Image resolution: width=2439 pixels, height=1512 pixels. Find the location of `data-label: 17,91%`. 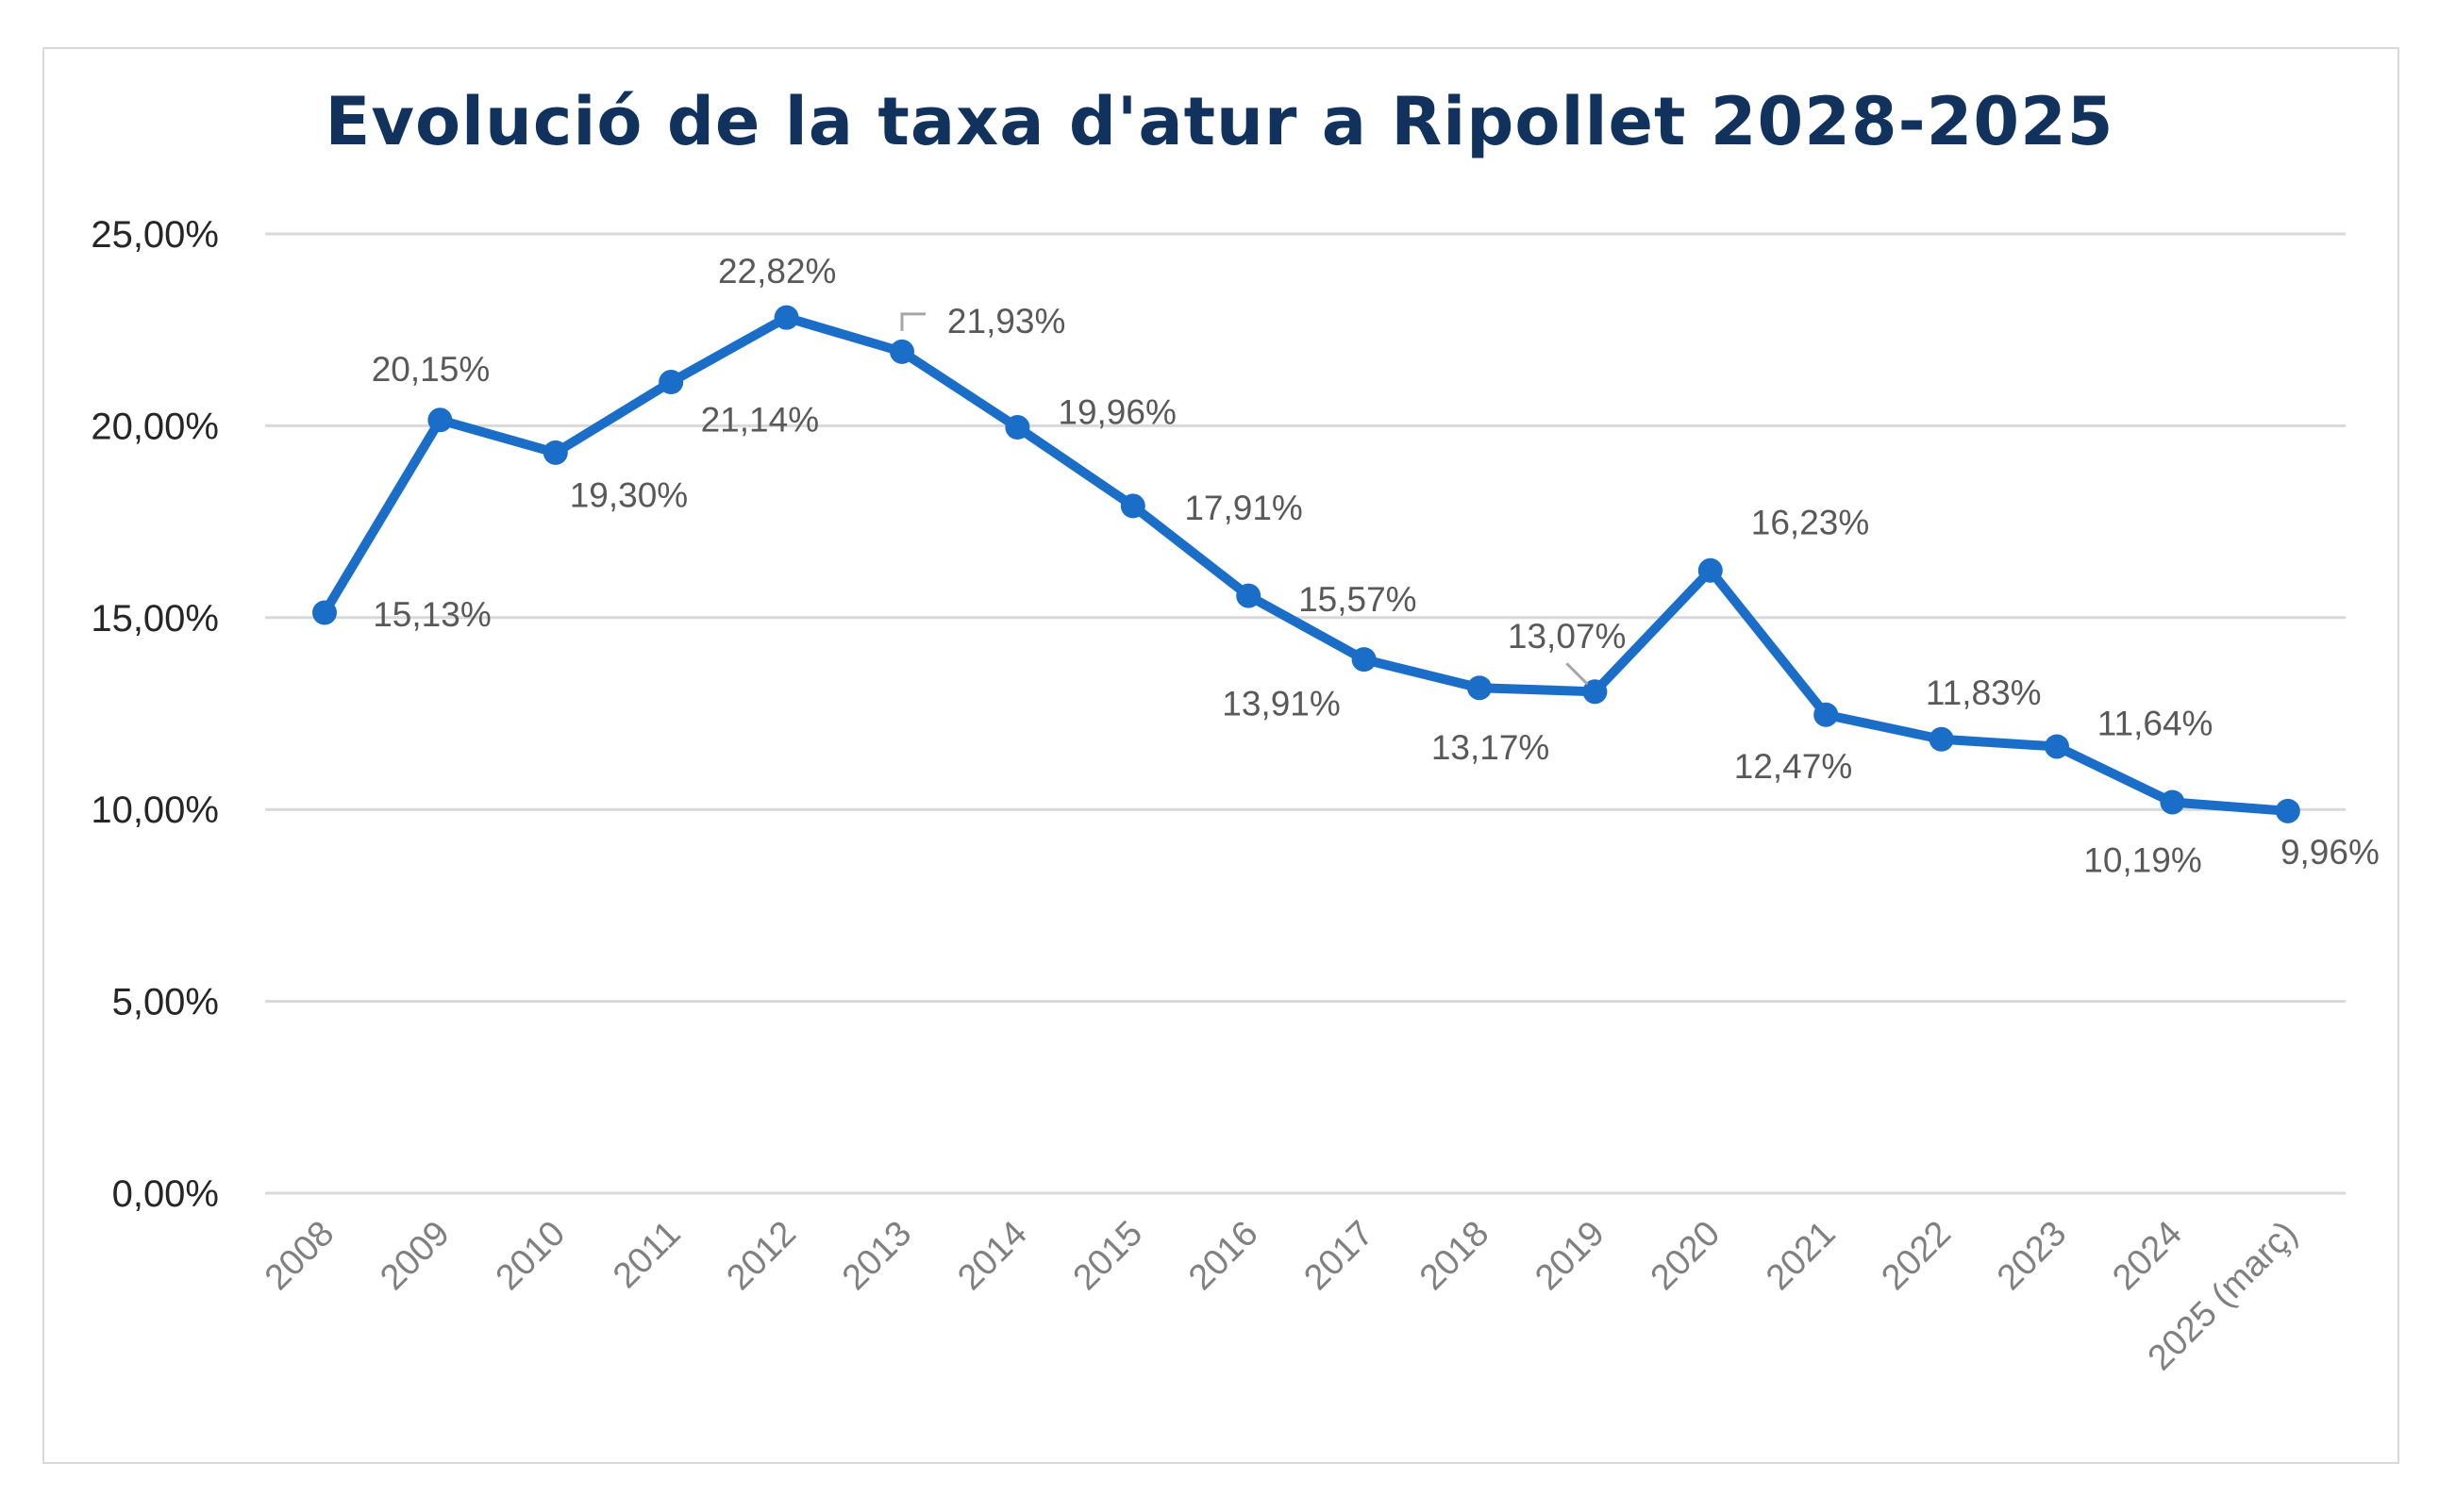

data-label: 17,91% is located at coordinates (1244, 508).